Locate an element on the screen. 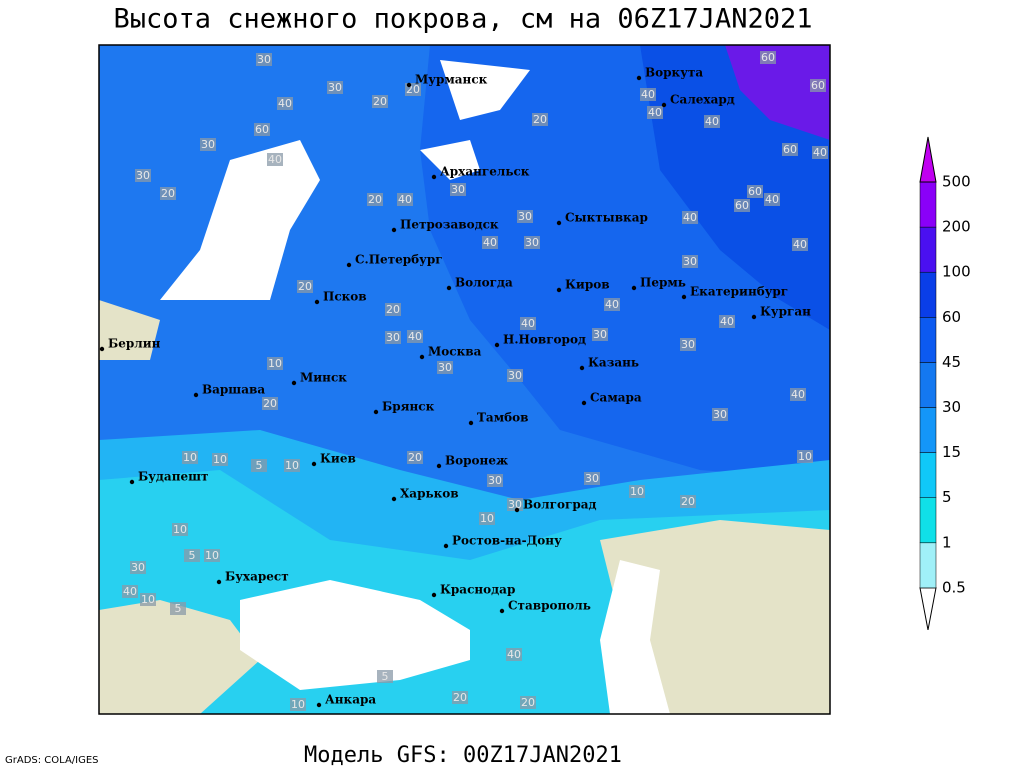 The image size is (1024, 768). city-label: Ставрополь is located at coordinates (549, 606).